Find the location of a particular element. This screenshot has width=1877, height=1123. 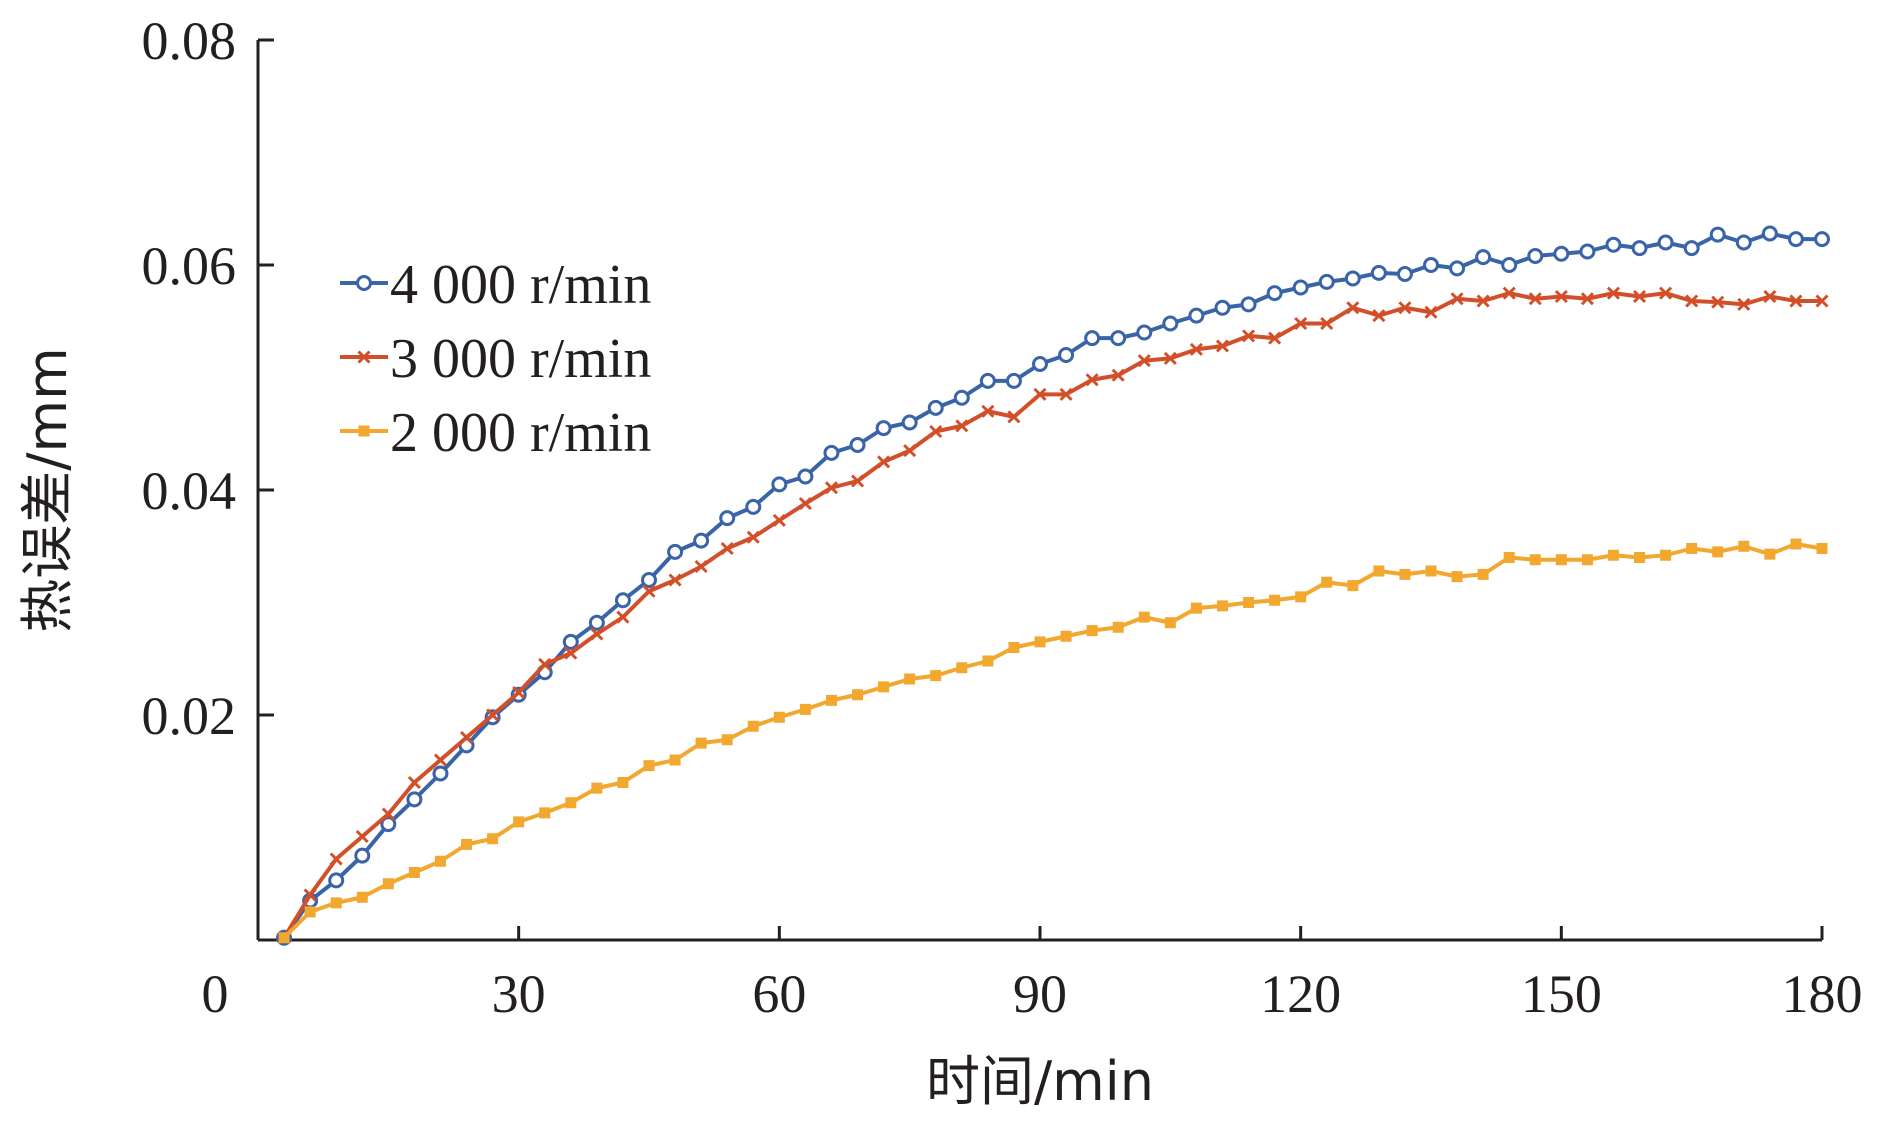

x-tick-label: 30 is located at coordinates (519, 994).